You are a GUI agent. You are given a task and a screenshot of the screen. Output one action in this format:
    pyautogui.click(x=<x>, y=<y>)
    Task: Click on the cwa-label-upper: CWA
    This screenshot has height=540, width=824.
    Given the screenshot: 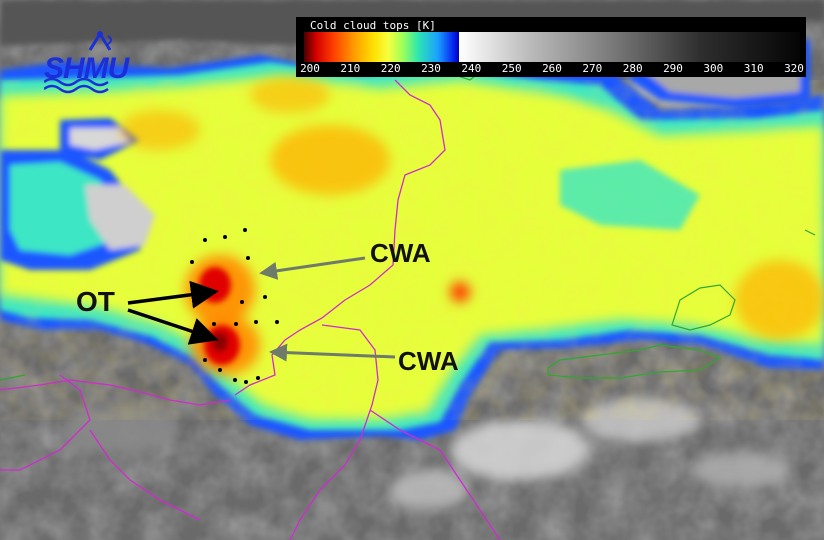 What is the action you would take?
    pyautogui.click(x=400, y=253)
    